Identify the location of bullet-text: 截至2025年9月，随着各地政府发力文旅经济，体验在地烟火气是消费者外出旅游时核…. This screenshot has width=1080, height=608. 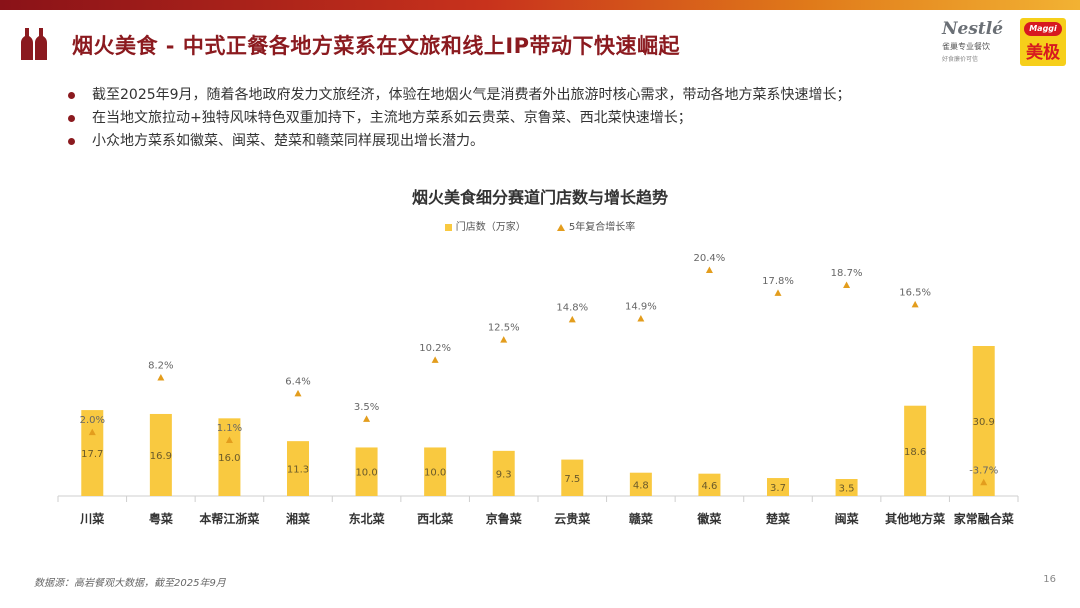
(471, 95).